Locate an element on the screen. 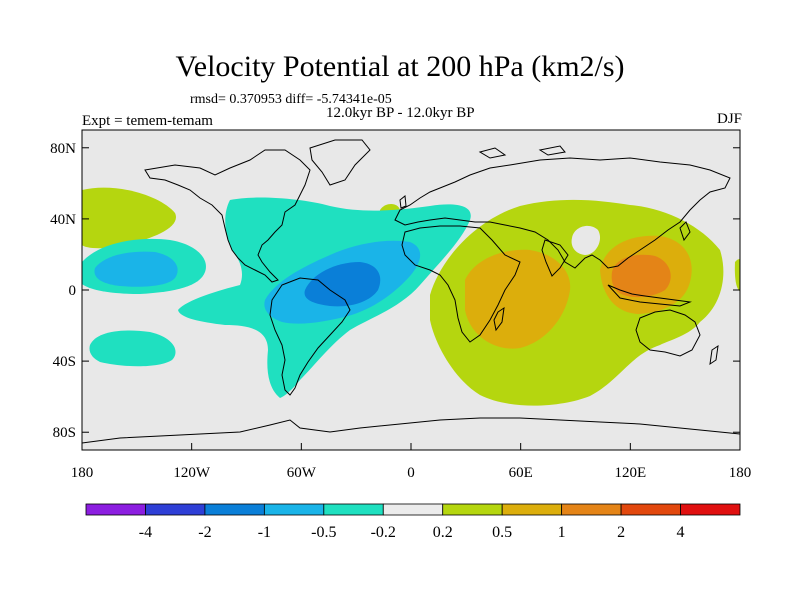 The height and width of the screenshot is (600, 800). coast-madagascar is located at coordinates (499, 319).